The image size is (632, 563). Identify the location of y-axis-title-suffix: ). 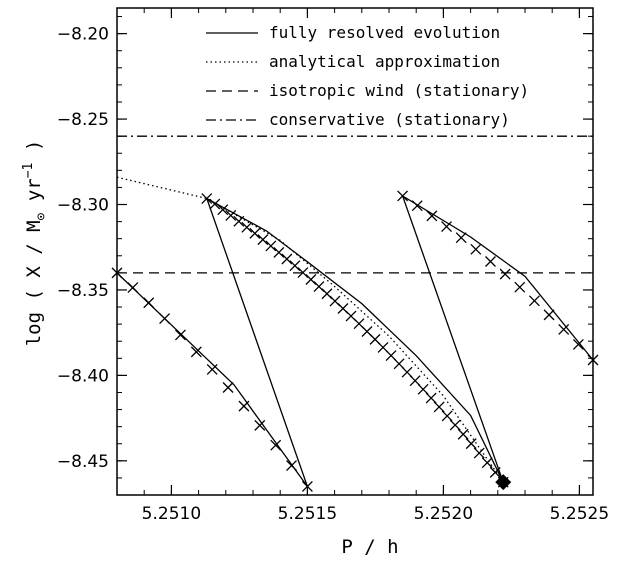
(34, 151).